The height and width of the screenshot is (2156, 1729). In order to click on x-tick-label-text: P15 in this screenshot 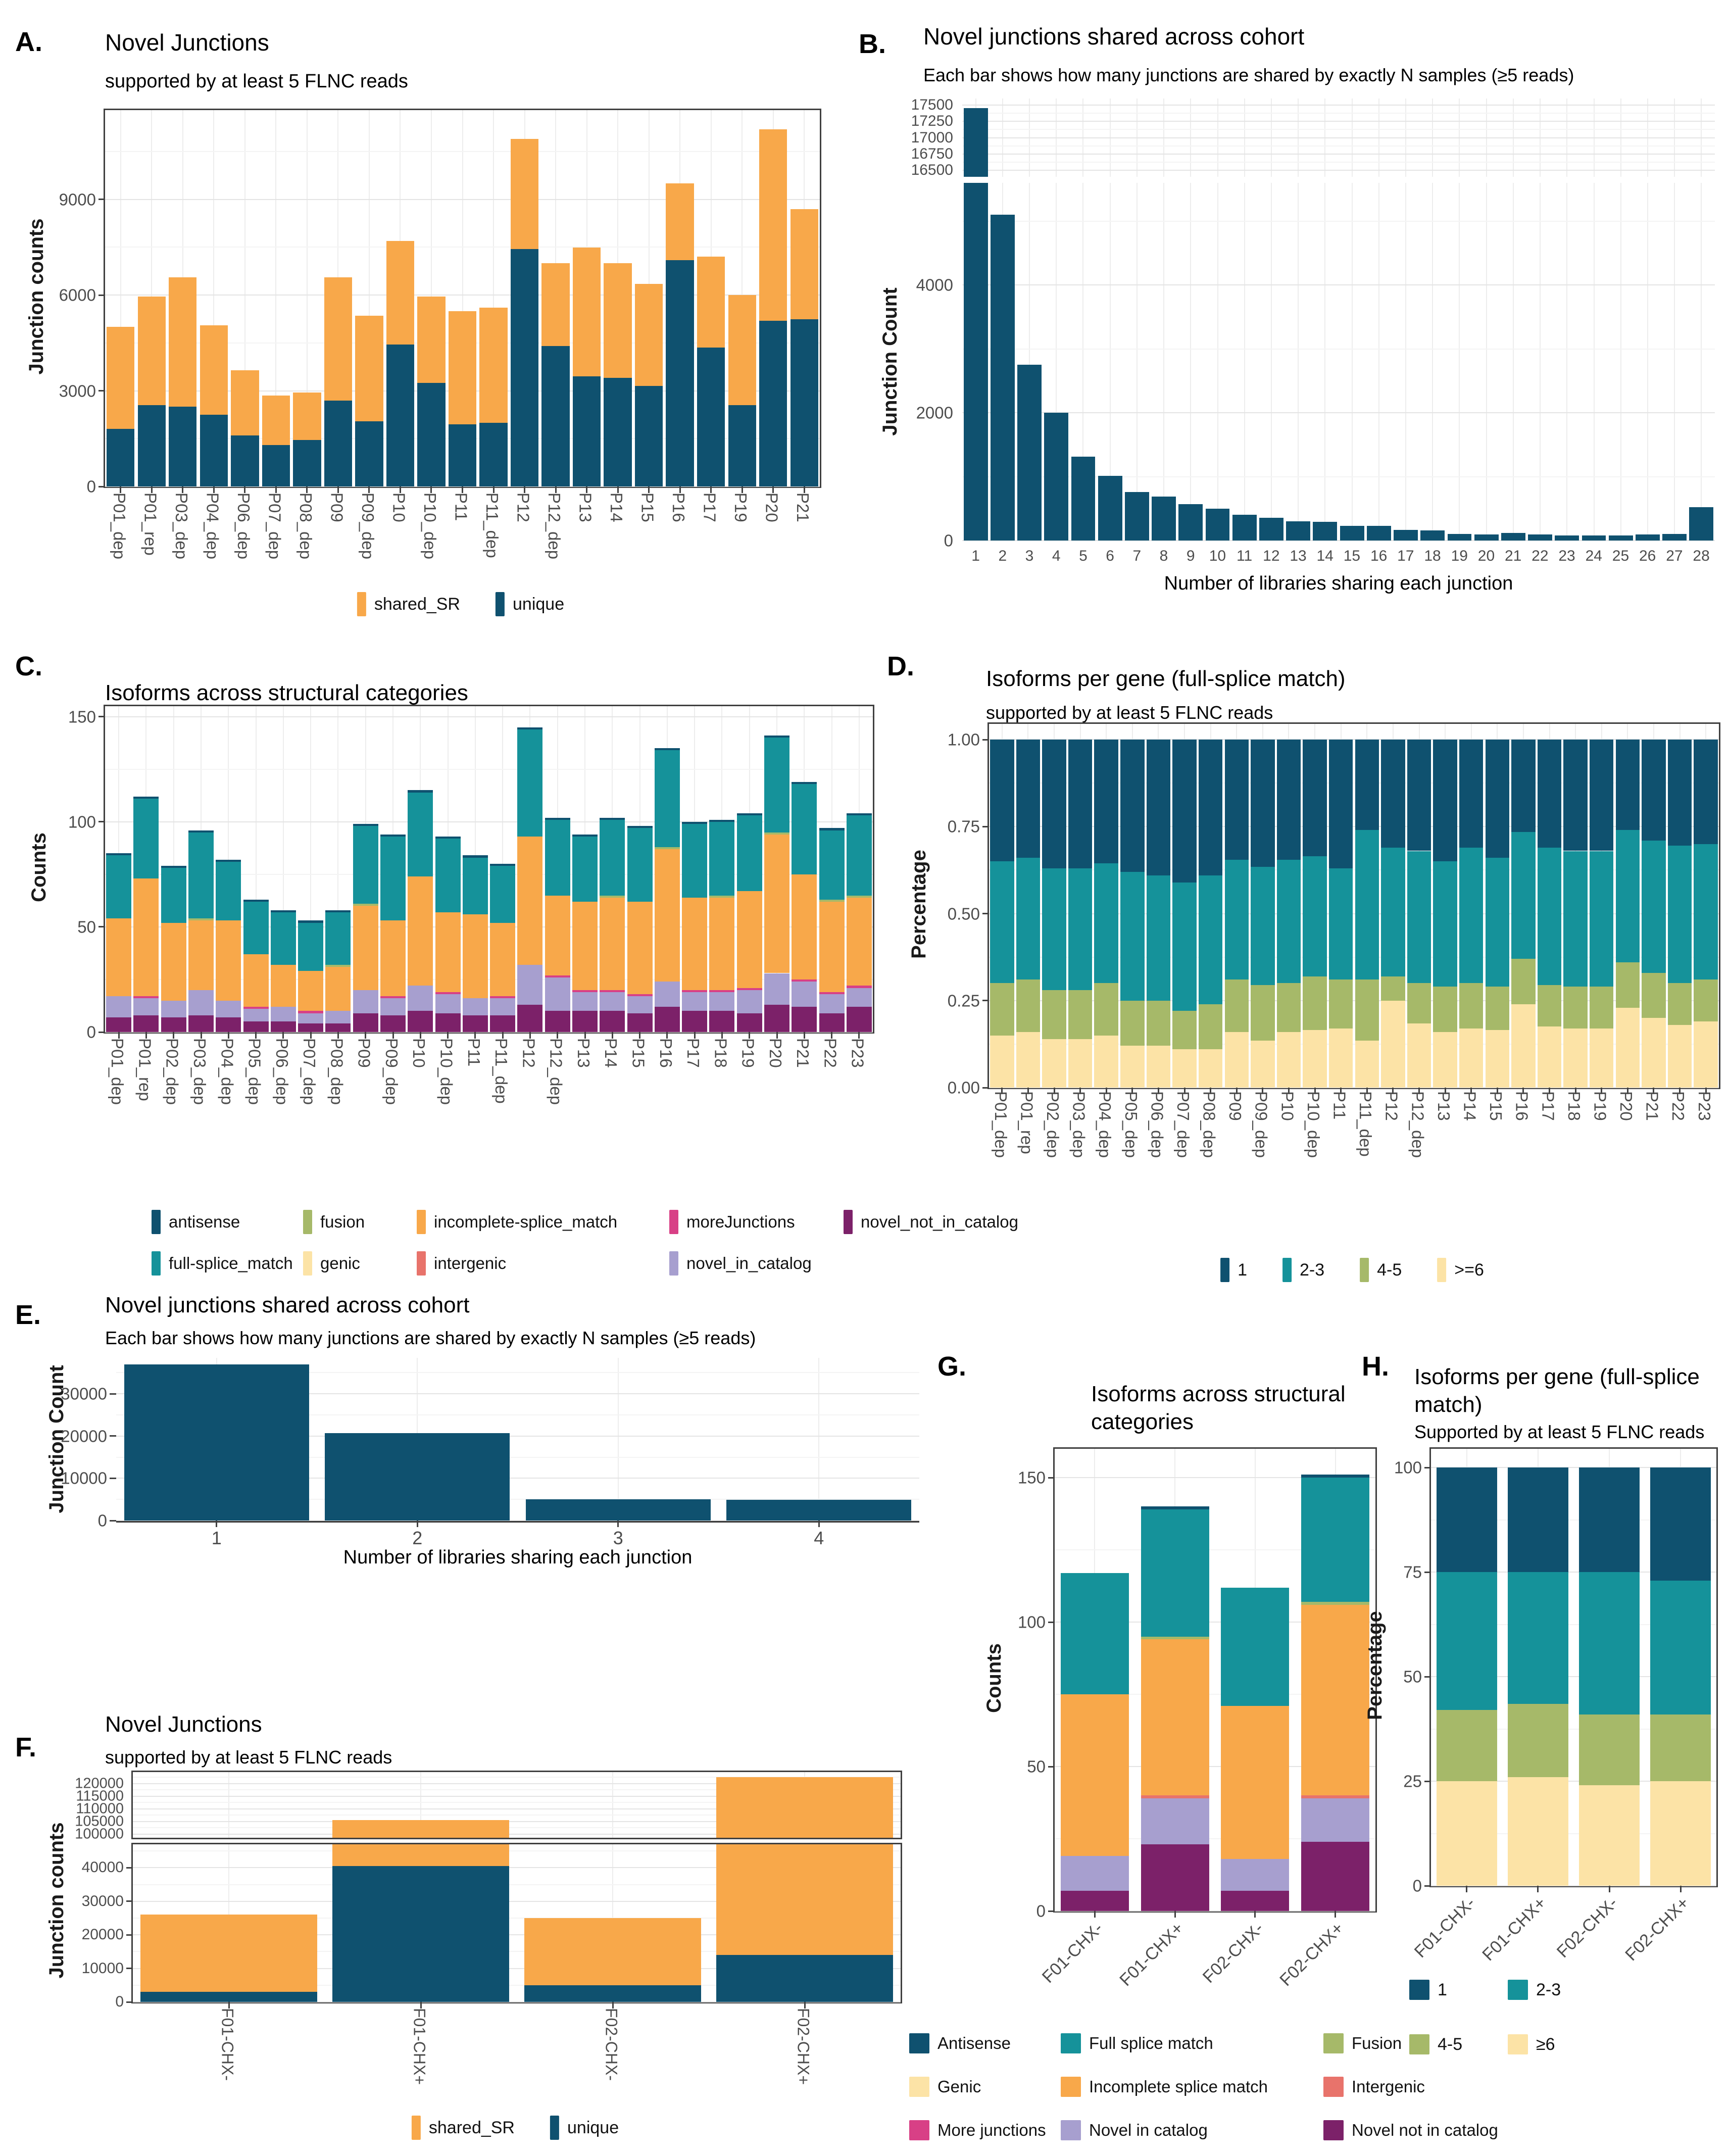, I will do `click(639, 1053)`.